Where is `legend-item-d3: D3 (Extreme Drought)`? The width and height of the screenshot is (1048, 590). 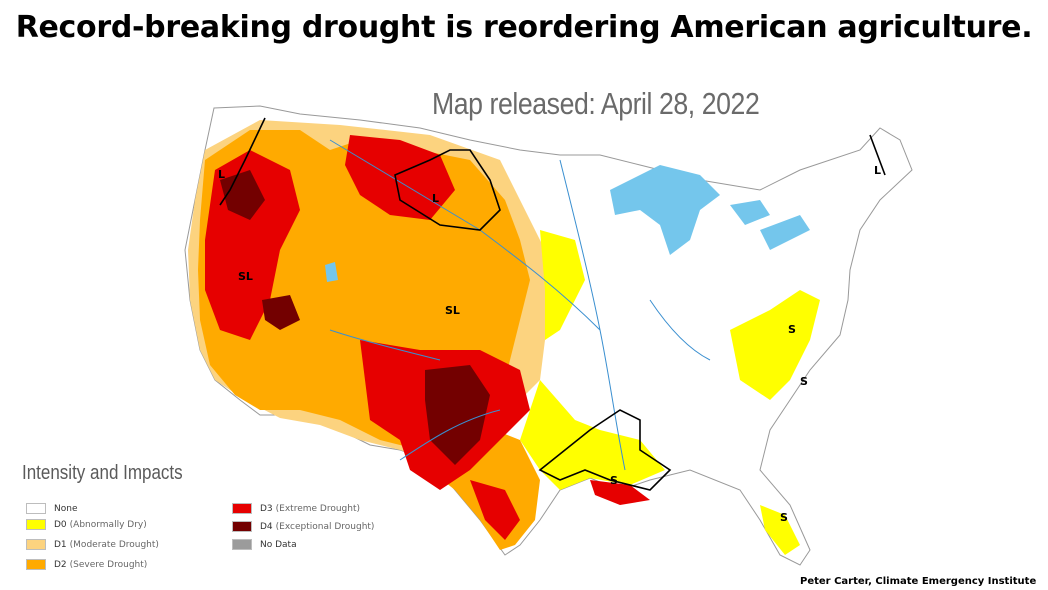
legend-item-d3: D3 (Extreme Drought) is located at coordinates (296, 508).